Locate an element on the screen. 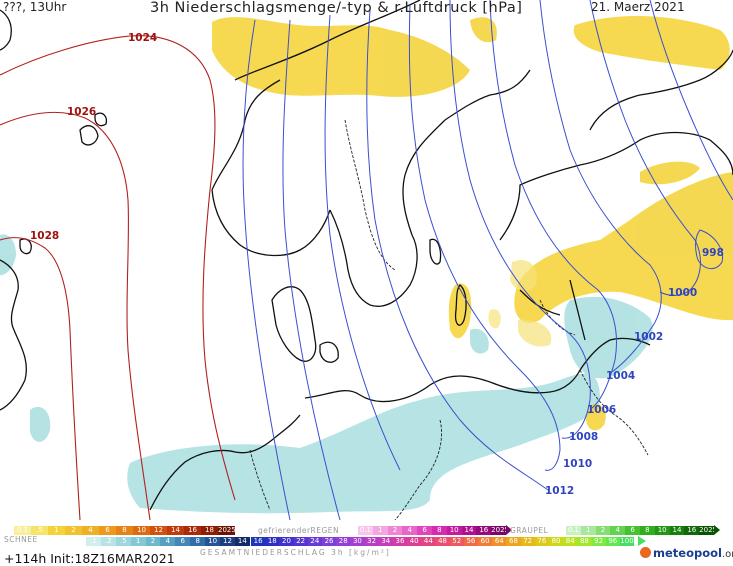 The width and height of the screenshot is (733, 566). light-rain-areas is located at coordinates (520, 303).